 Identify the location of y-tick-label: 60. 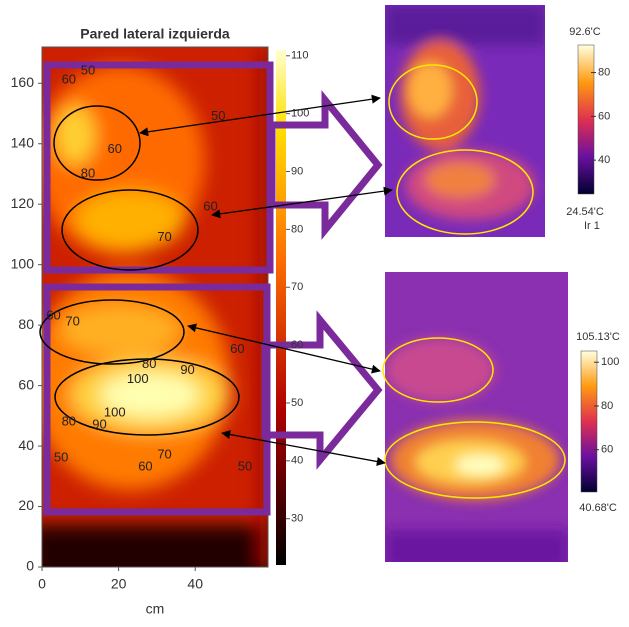
(26, 384).